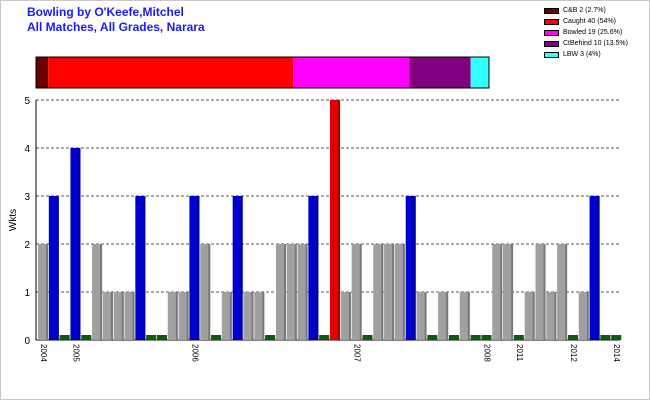 The width and height of the screenshot is (650, 400). I want to click on dismissal-stacked-bar, so click(262, 72).